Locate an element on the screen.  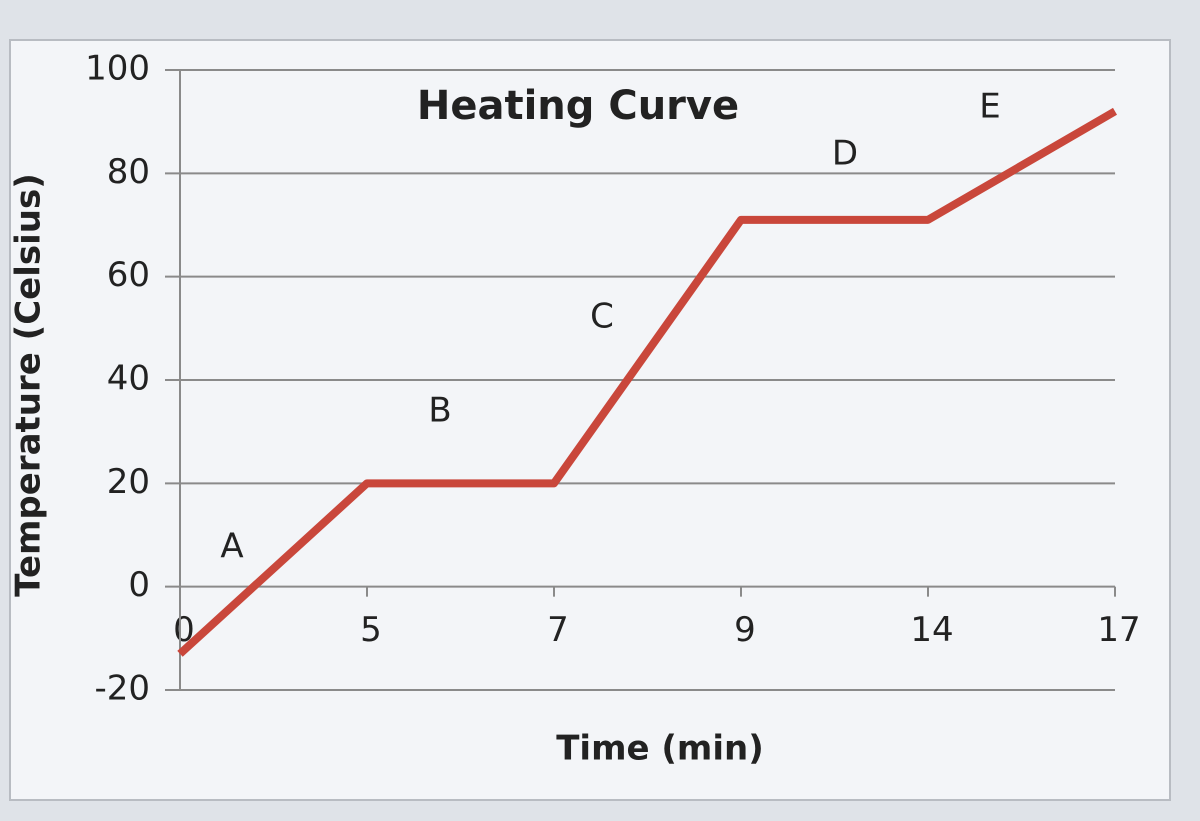
y-tick-label: 100 is located at coordinates (117, 69).